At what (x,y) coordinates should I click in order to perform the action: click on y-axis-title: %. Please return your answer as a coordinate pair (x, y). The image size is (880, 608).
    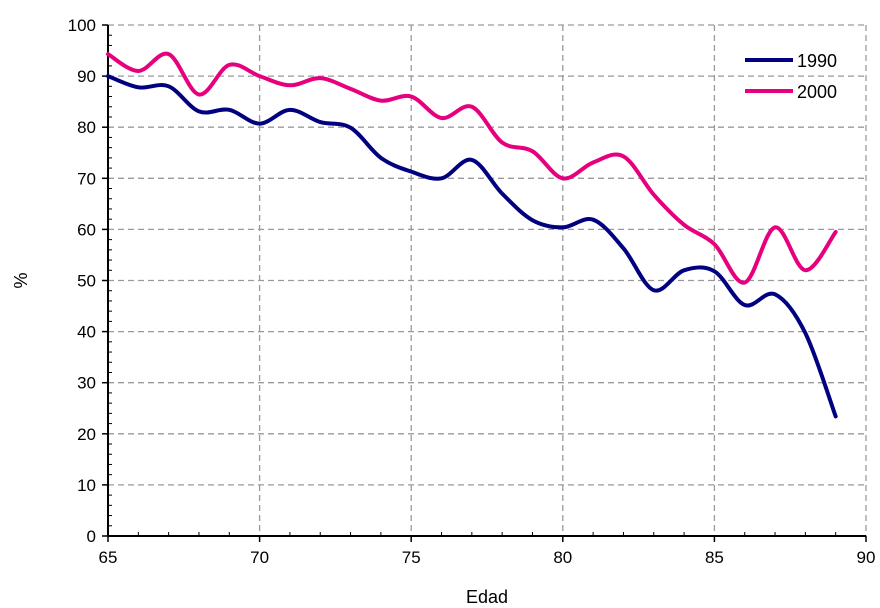
    Looking at the image, I should click on (21, 280).